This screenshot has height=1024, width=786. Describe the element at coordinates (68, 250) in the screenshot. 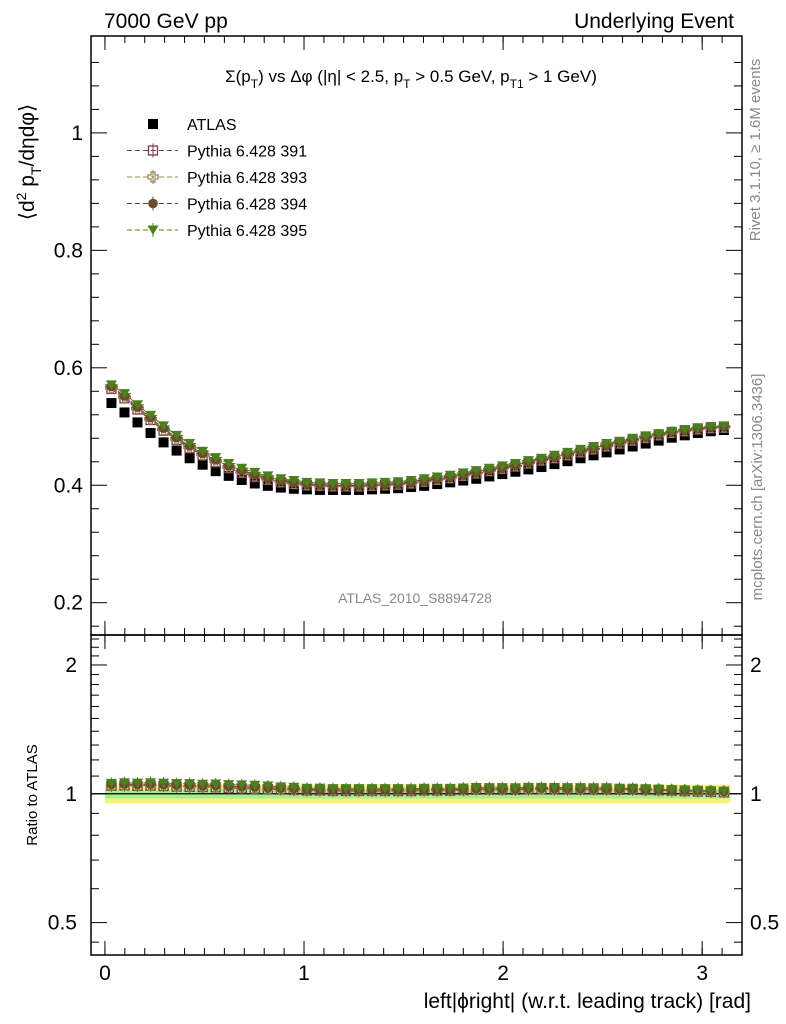

I see `main-y-tick-label: 0.8` at that location.